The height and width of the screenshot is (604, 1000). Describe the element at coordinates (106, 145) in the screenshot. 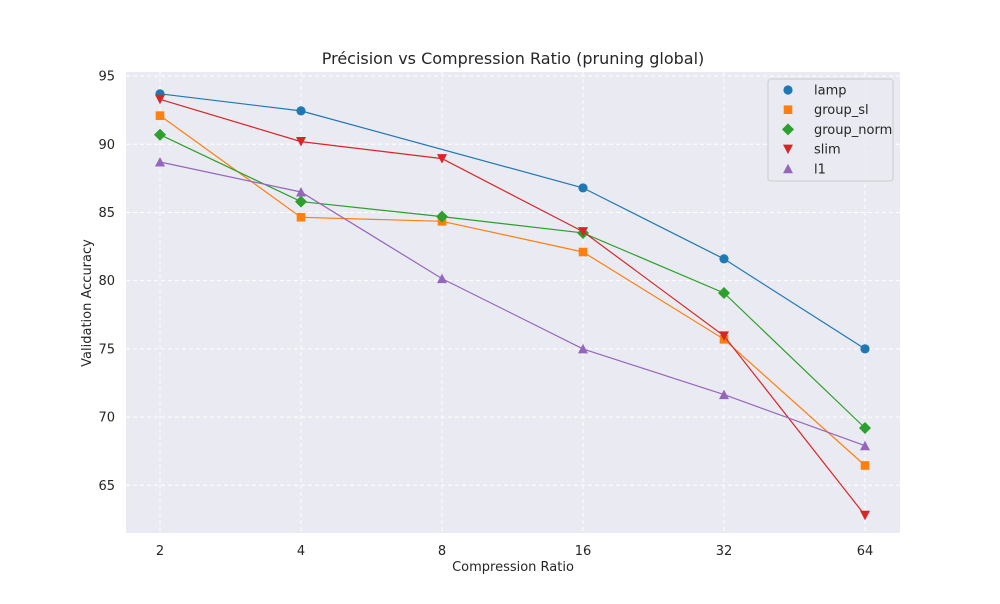

I see `y-tick-label: 90` at that location.